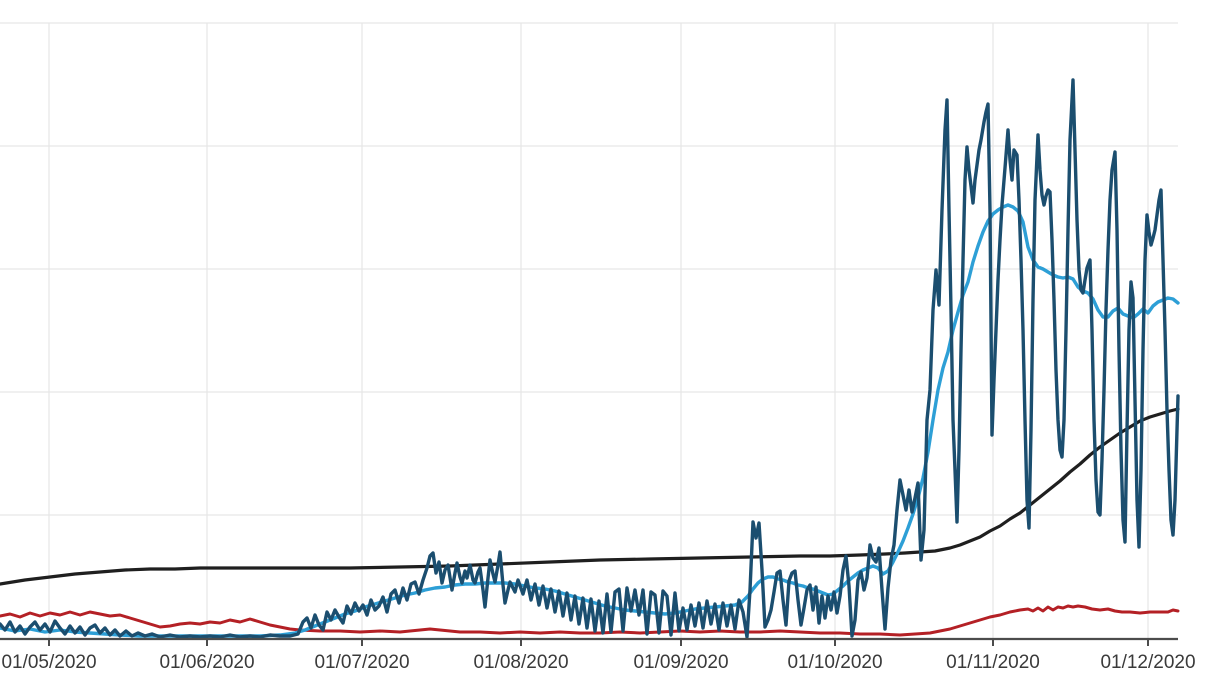  I want to click on x-tick-label: 01/07/2020, so click(361, 662).